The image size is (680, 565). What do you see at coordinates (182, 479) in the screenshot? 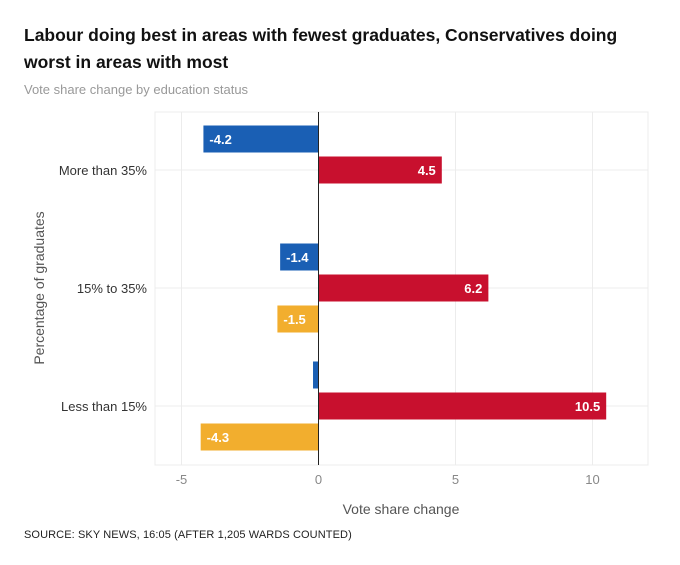
I see `x-tick-label: -5` at bounding box center [182, 479].